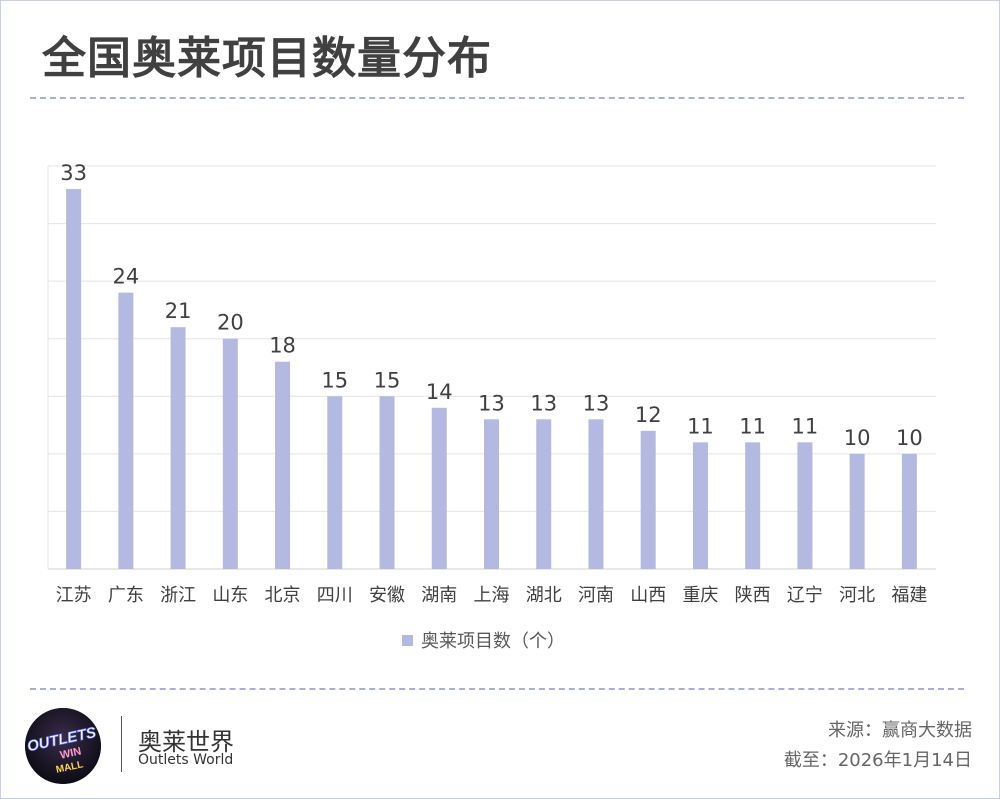  I want to click on x-tick-label: 河南, so click(596, 595).